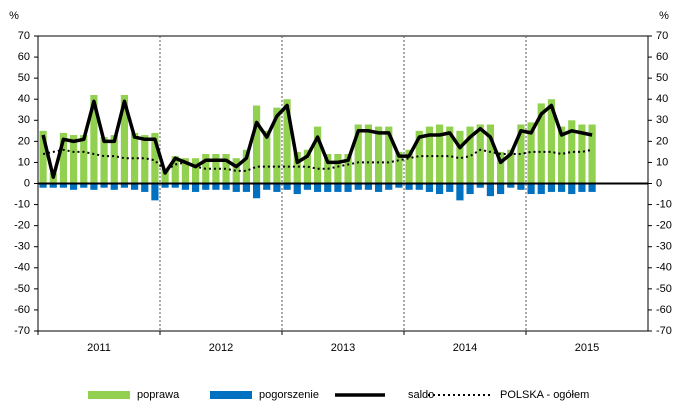 The width and height of the screenshot is (678, 412). What do you see at coordinates (664, 310) in the screenshot?
I see `y2-tick-label: -60` at bounding box center [664, 310].